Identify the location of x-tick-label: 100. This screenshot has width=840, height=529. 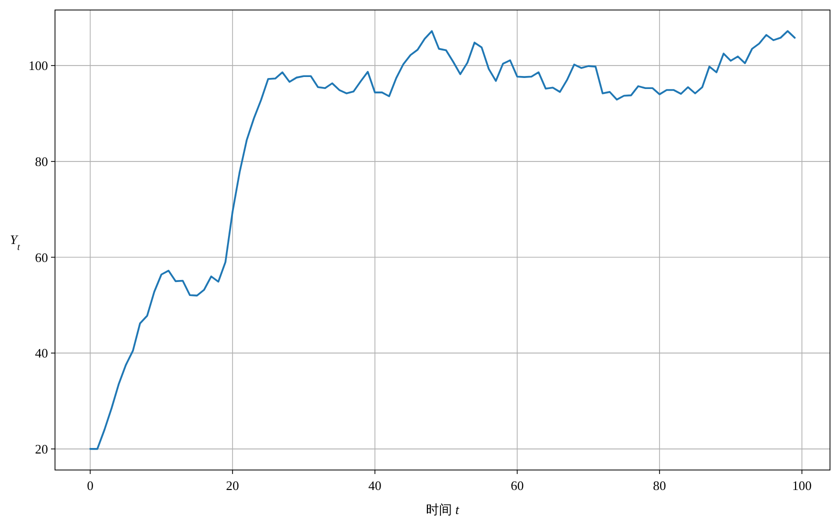
(802, 485).